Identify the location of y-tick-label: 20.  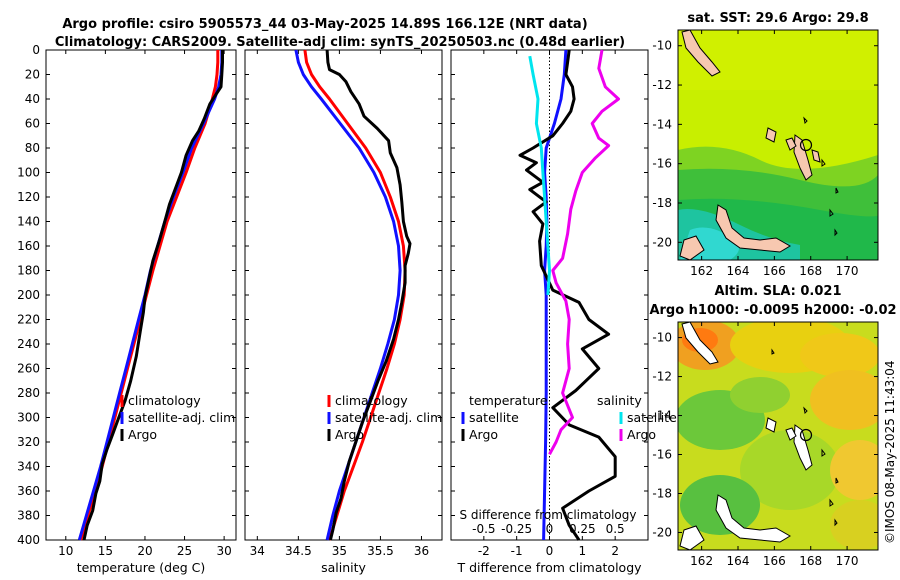
(32, 75).